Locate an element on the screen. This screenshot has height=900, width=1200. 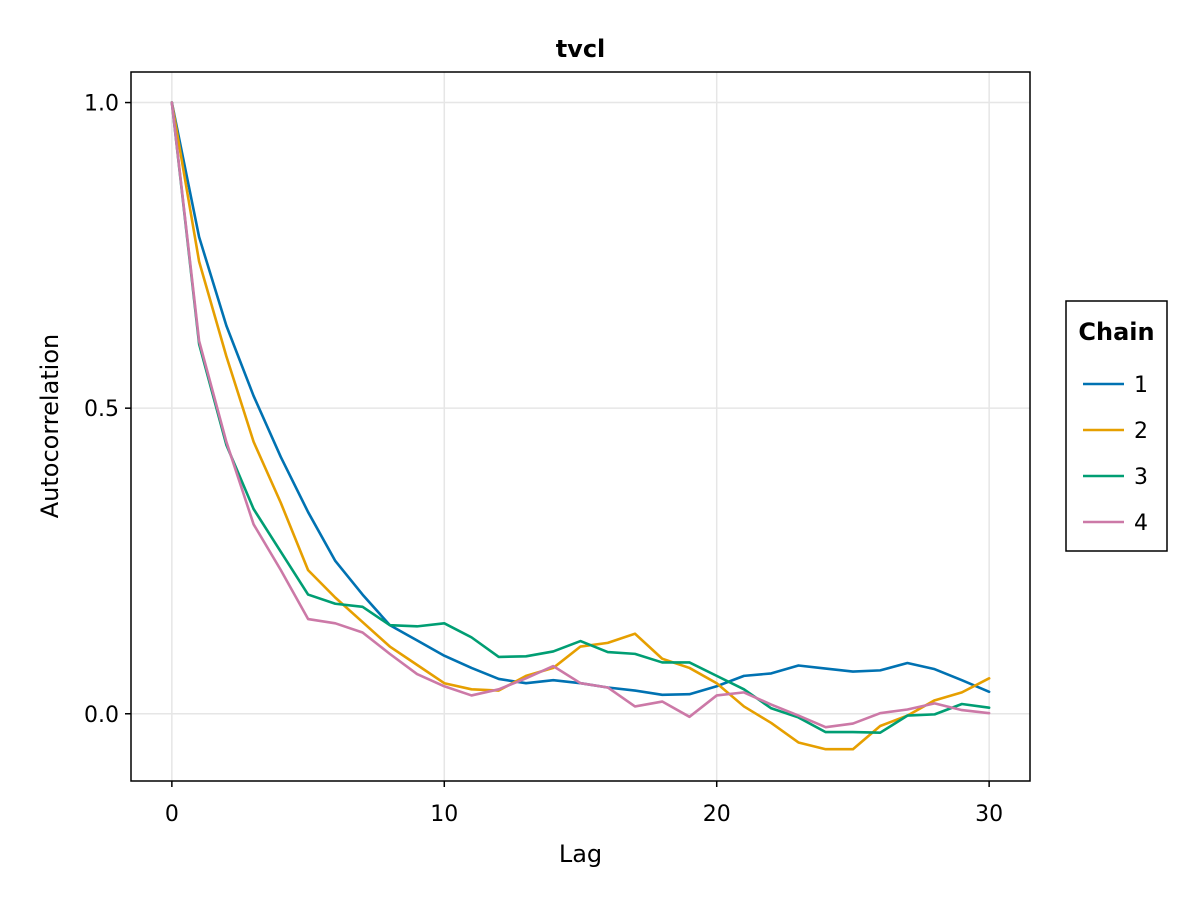
legend-entry-chain-1: 1 is located at coordinates (1115, 385).